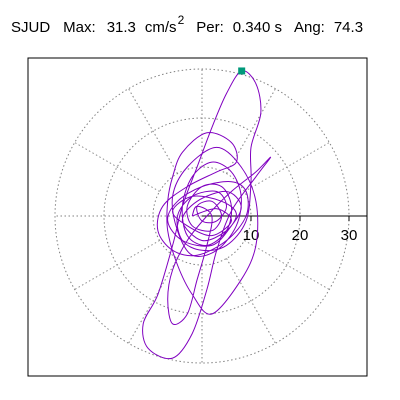  What do you see at coordinates (251, 235) in the screenshot?
I see `radial-tick-label-10: 10` at bounding box center [251, 235].